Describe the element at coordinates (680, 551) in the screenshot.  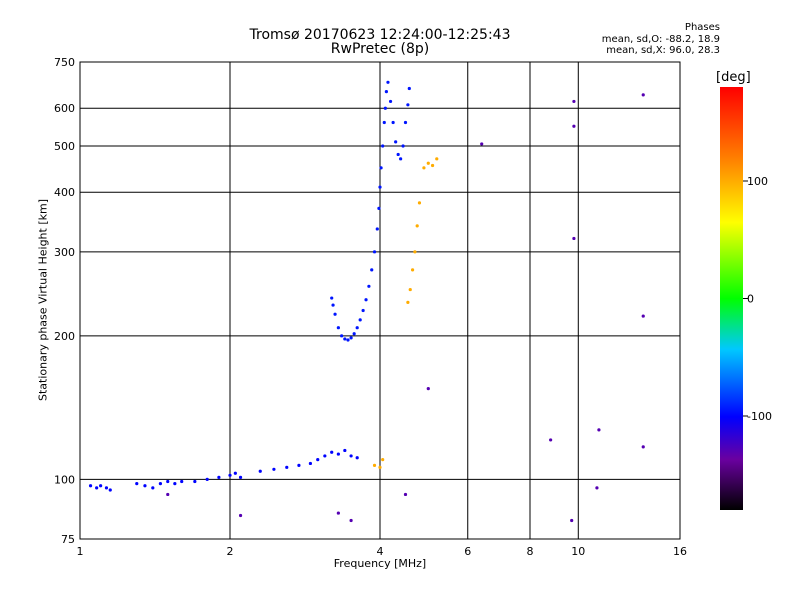
I see `x-tick-label: 16` at that location.